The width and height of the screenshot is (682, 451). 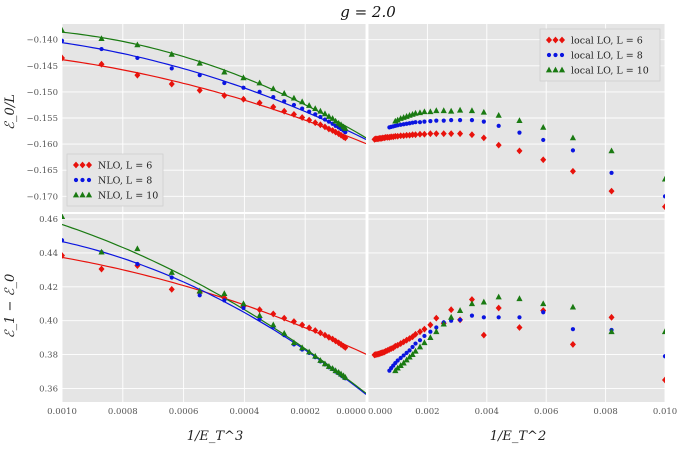 What do you see at coordinates (42, 67) in the screenshot?
I see `y-tick-label: −0.145` at bounding box center [42, 67].